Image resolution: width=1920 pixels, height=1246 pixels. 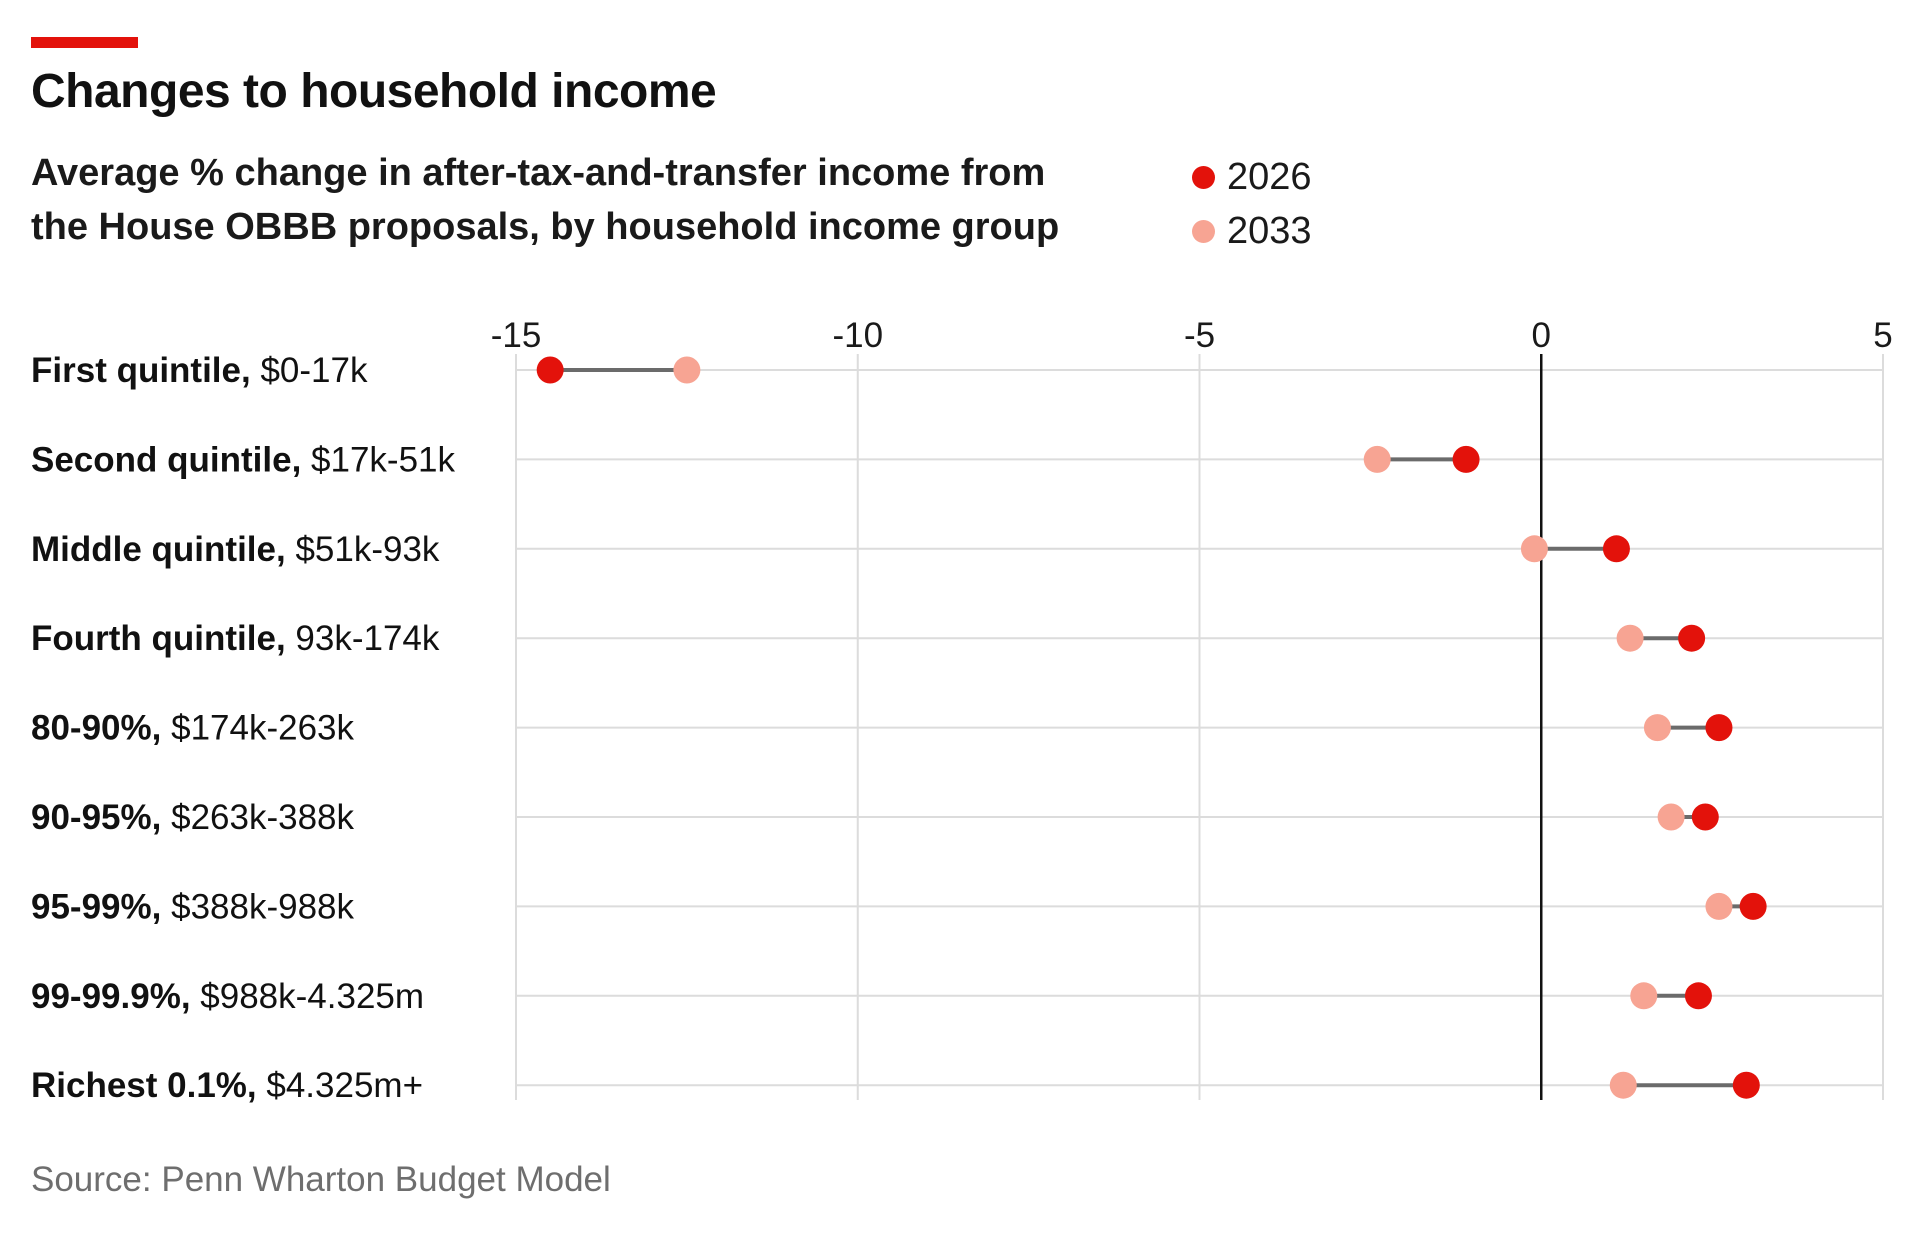 I want to click on row-label-range: $988k-4.325m, so click(x=307, y=996).